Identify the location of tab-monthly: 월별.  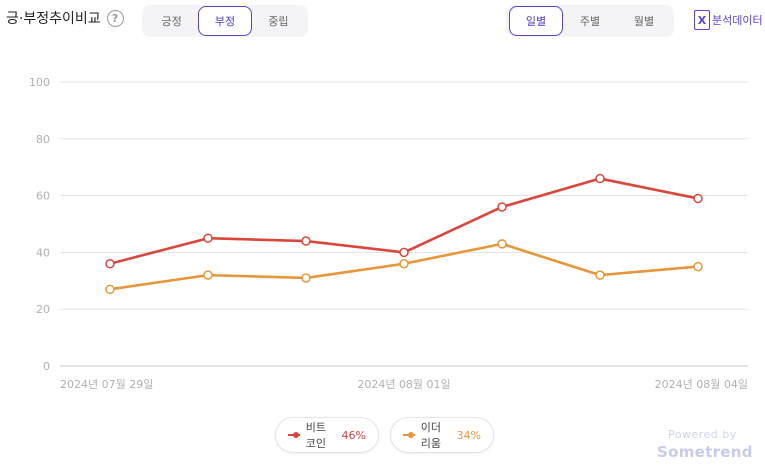
(644, 21).